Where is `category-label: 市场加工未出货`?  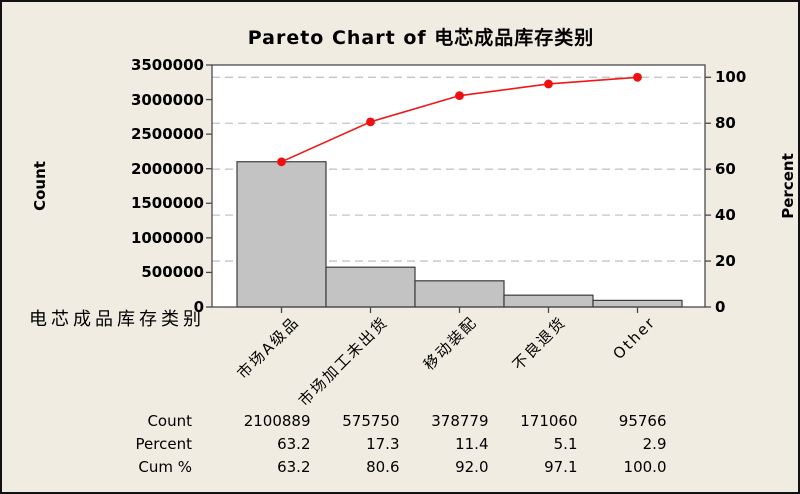
category-label: 市场加工未出货 is located at coordinates (344, 361).